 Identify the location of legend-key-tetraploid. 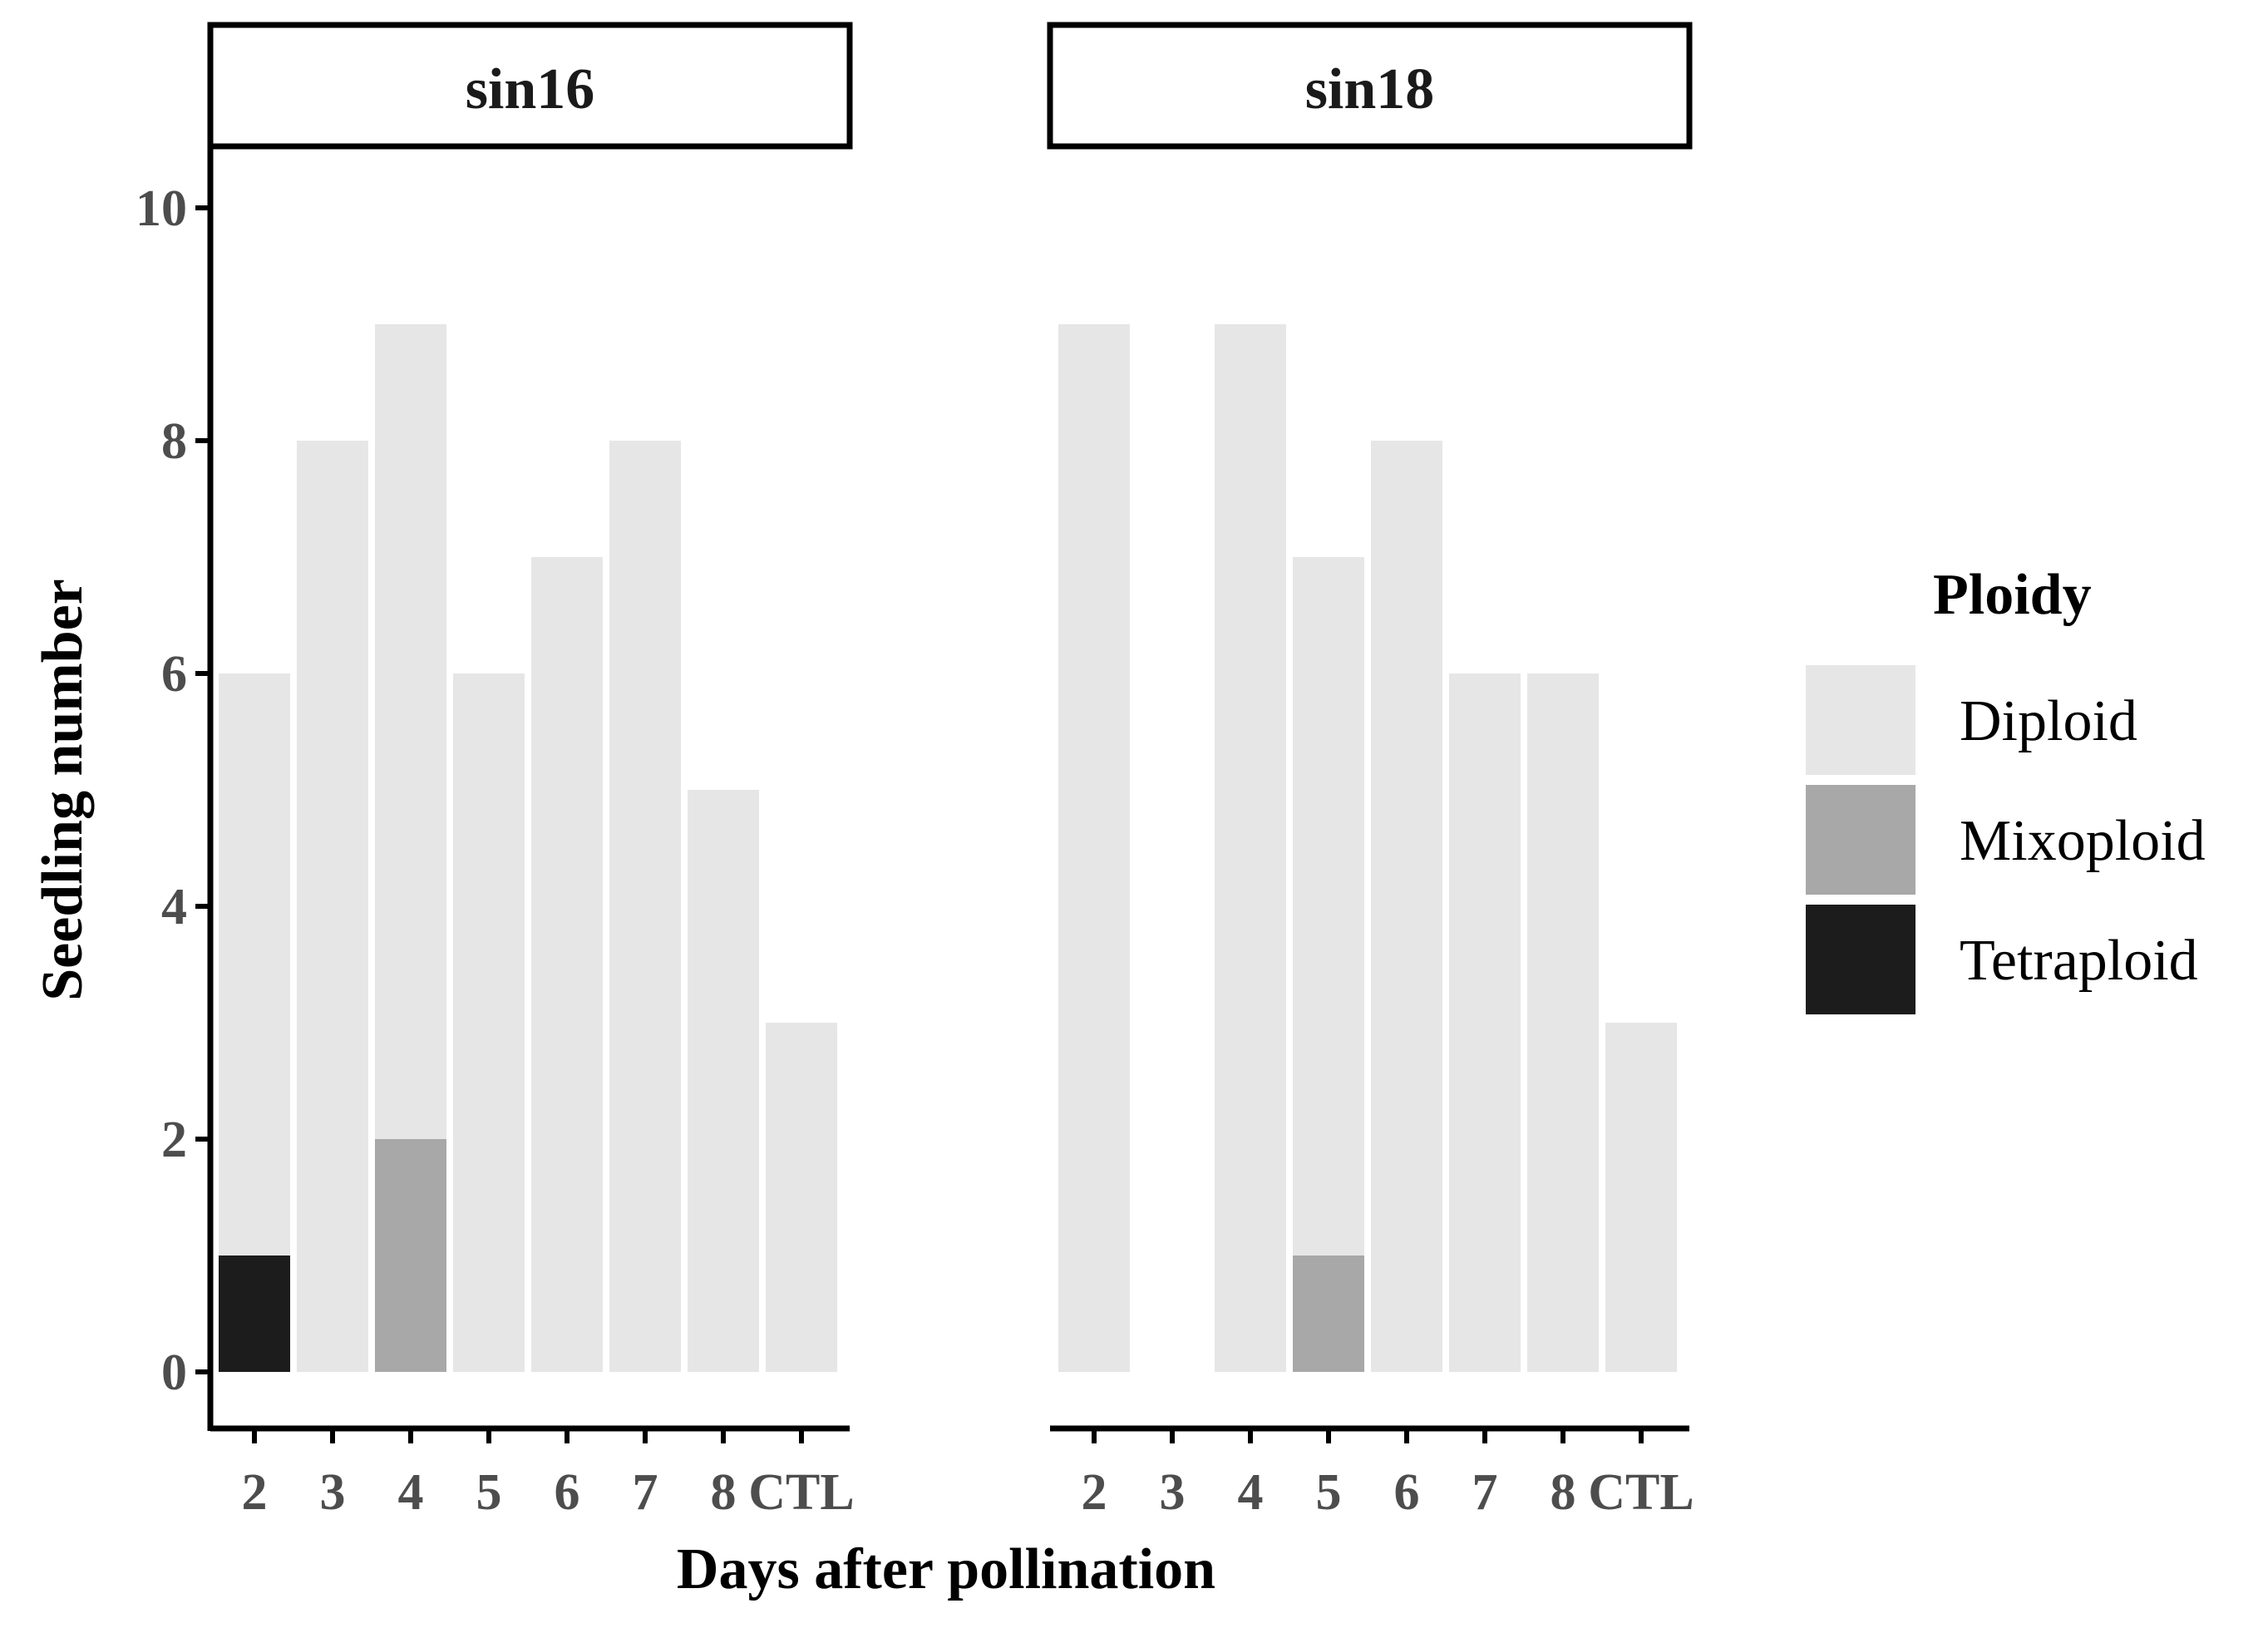
(1861, 959).